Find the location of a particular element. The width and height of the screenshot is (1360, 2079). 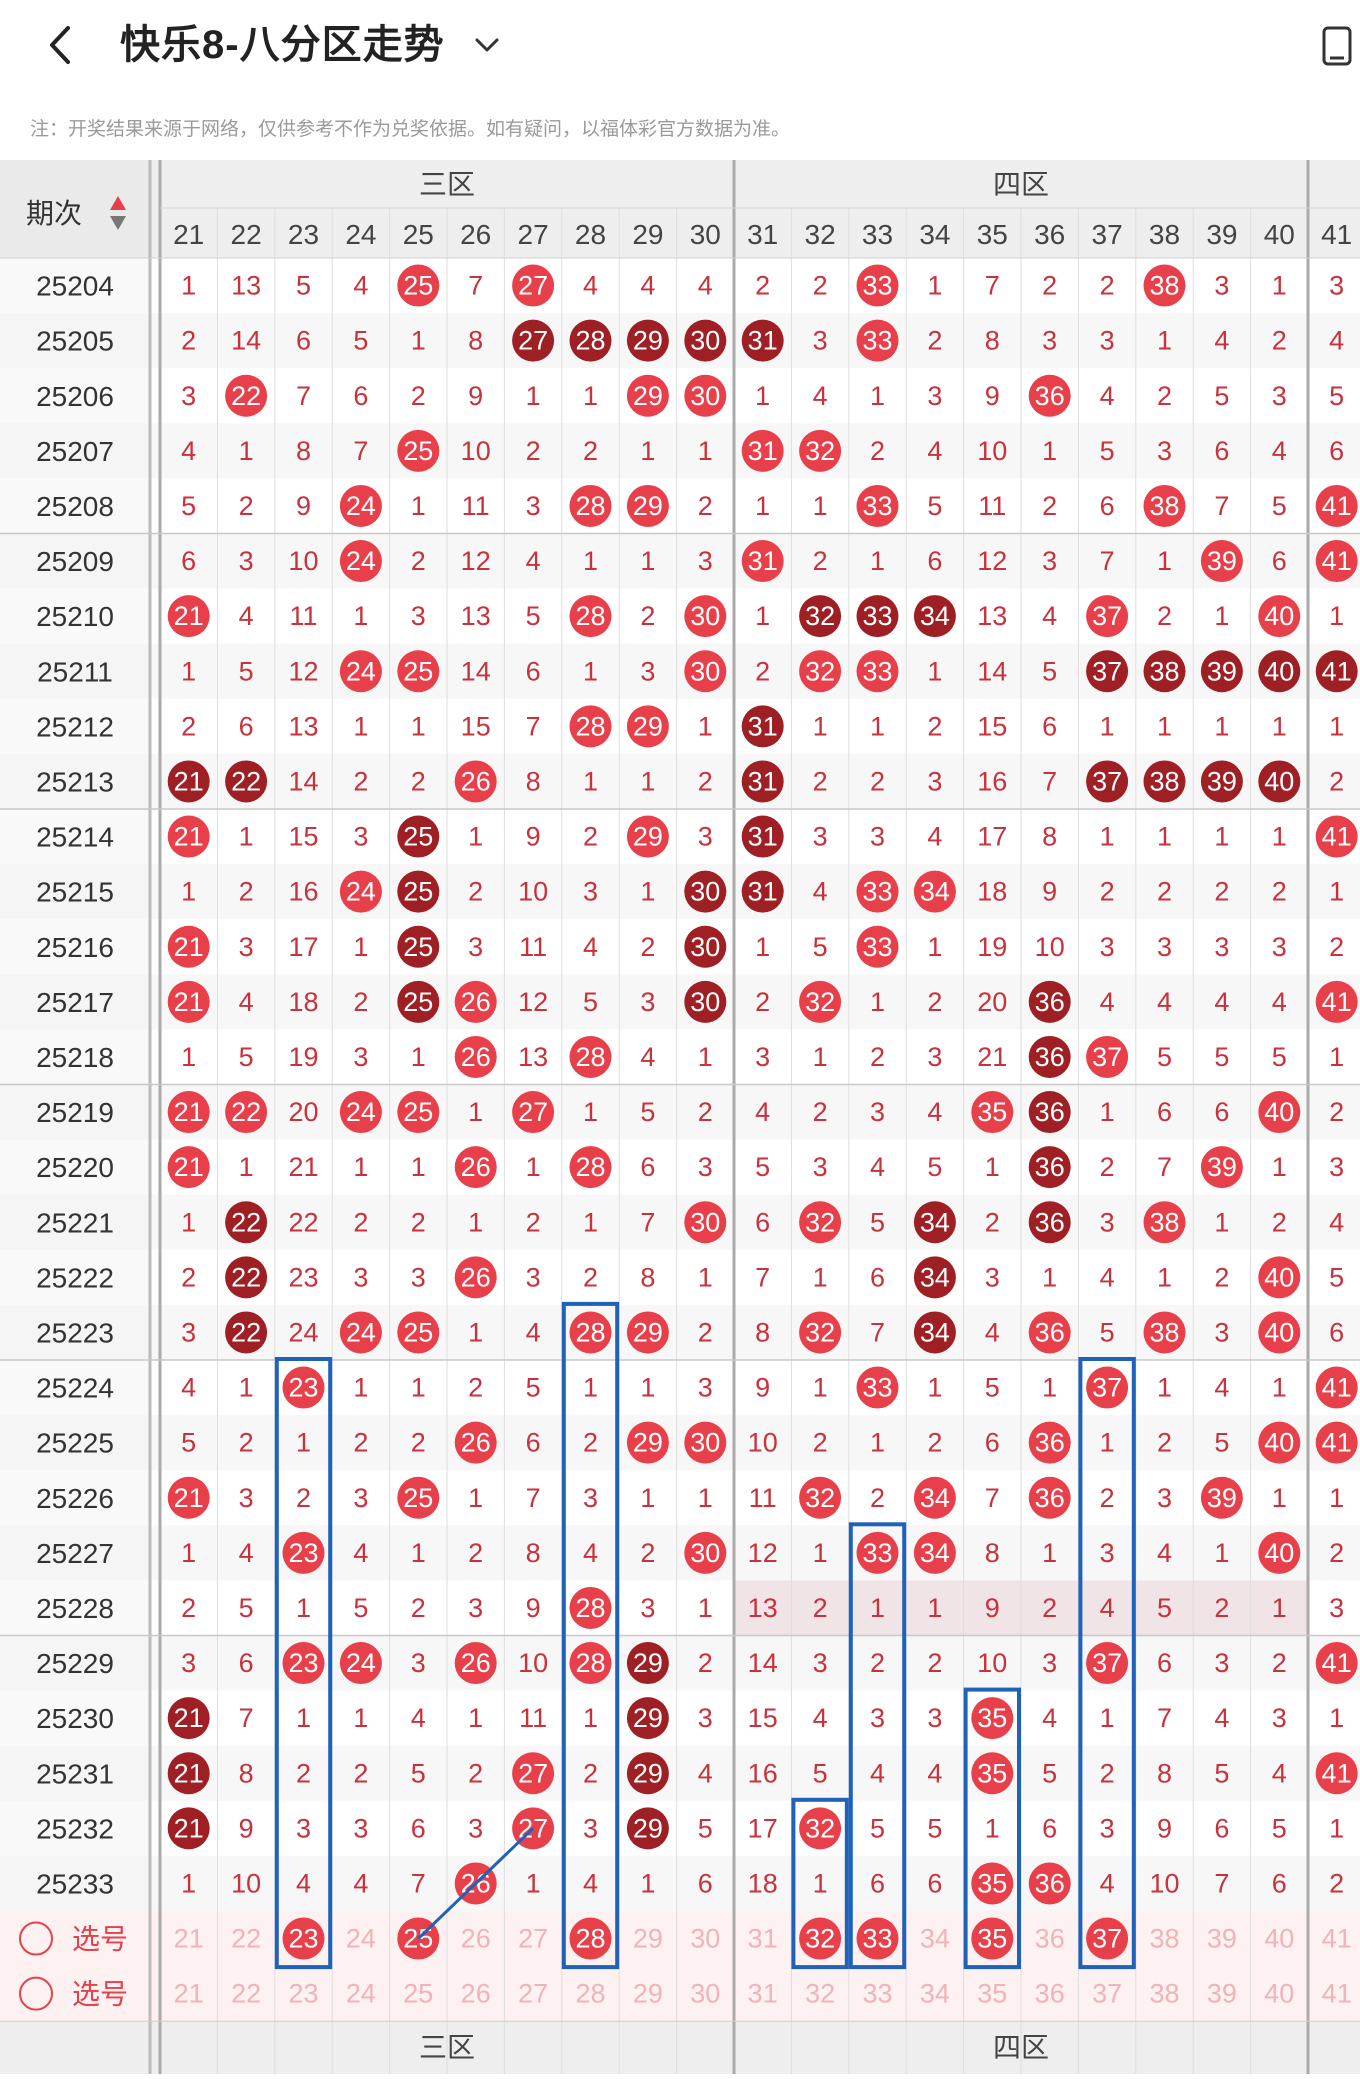

ball-number: 25 is located at coordinates (418, 1332).